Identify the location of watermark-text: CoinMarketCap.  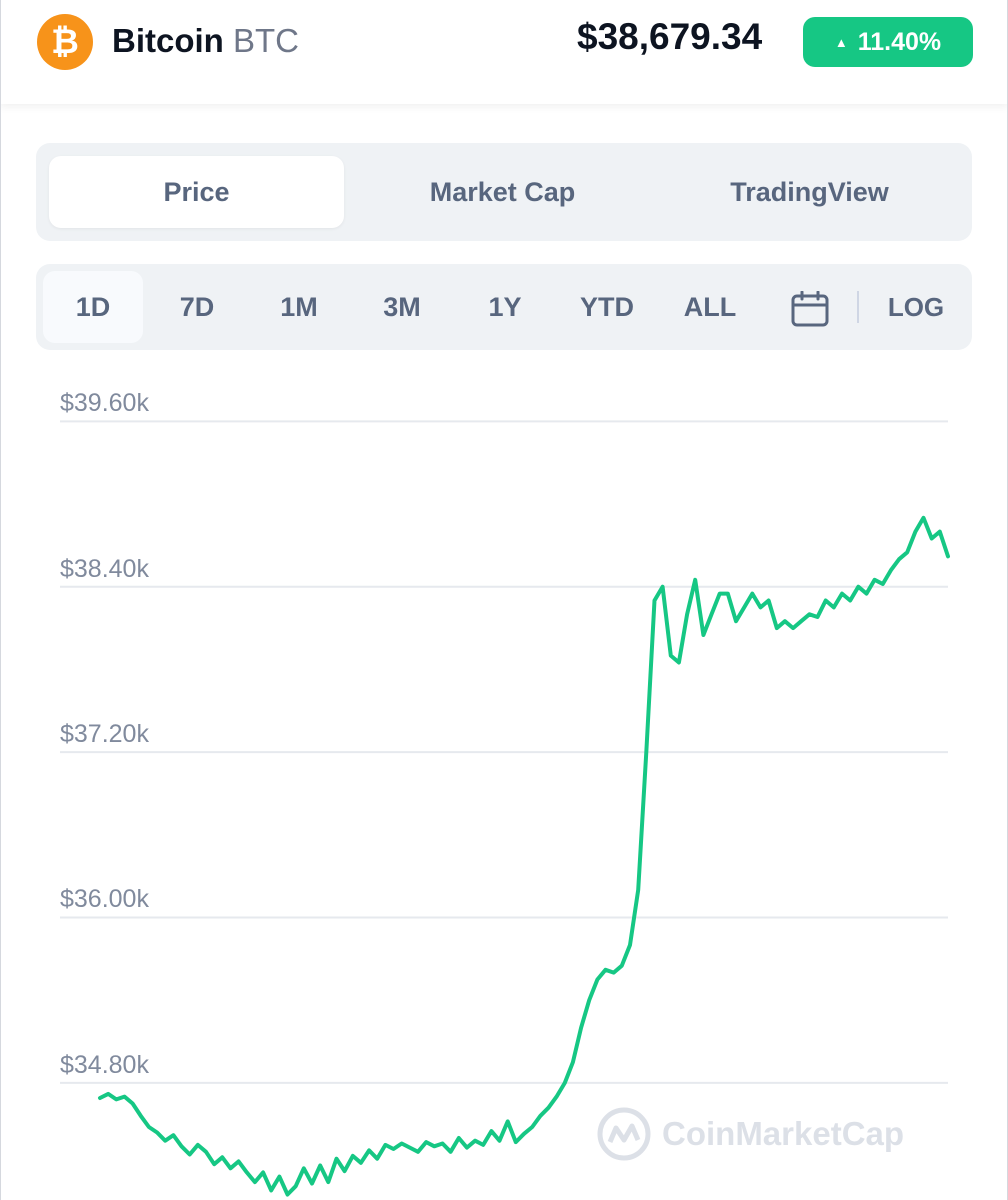
(783, 1133).